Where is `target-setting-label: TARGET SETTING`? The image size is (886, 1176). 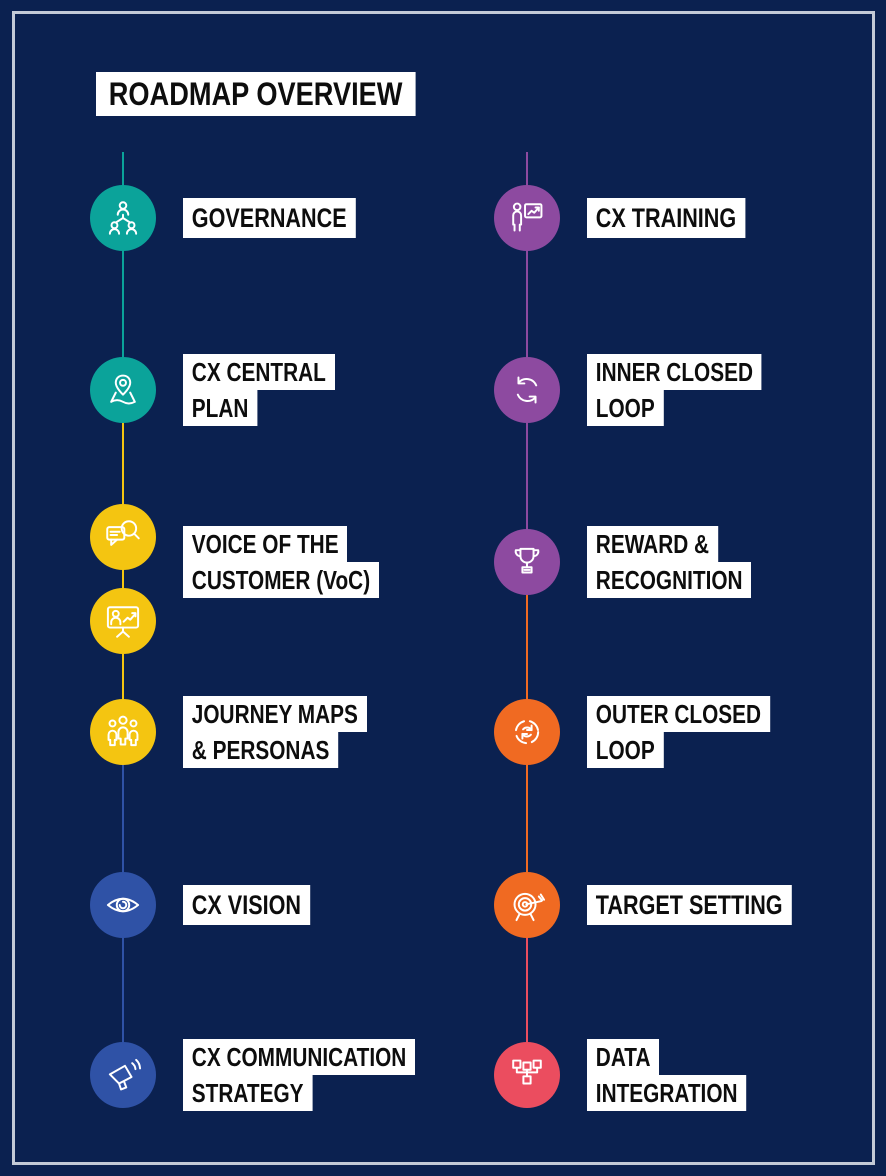 target-setting-label: TARGET SETTING is located at coordinates (715, 905).